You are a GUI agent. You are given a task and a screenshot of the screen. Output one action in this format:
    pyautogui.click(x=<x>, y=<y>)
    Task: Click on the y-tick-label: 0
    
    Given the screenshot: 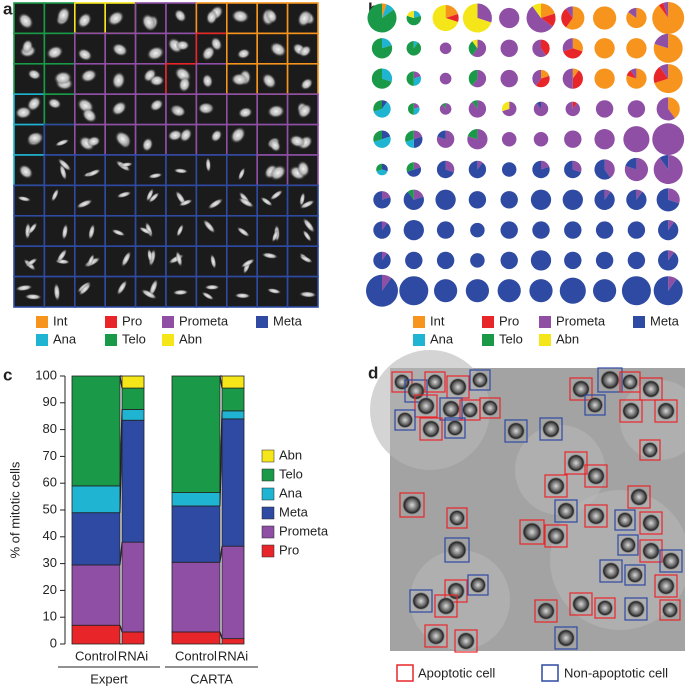 What is the action you would take?
    pyautogui.click(x=53, y=642)
    